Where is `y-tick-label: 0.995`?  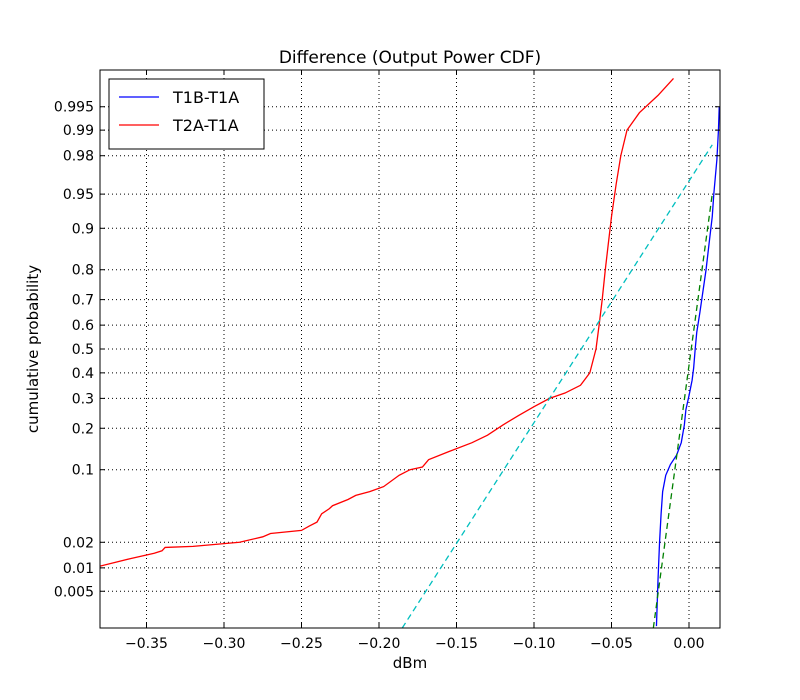 y-tick-label: 0.995 is located at coordinates (74, 108).